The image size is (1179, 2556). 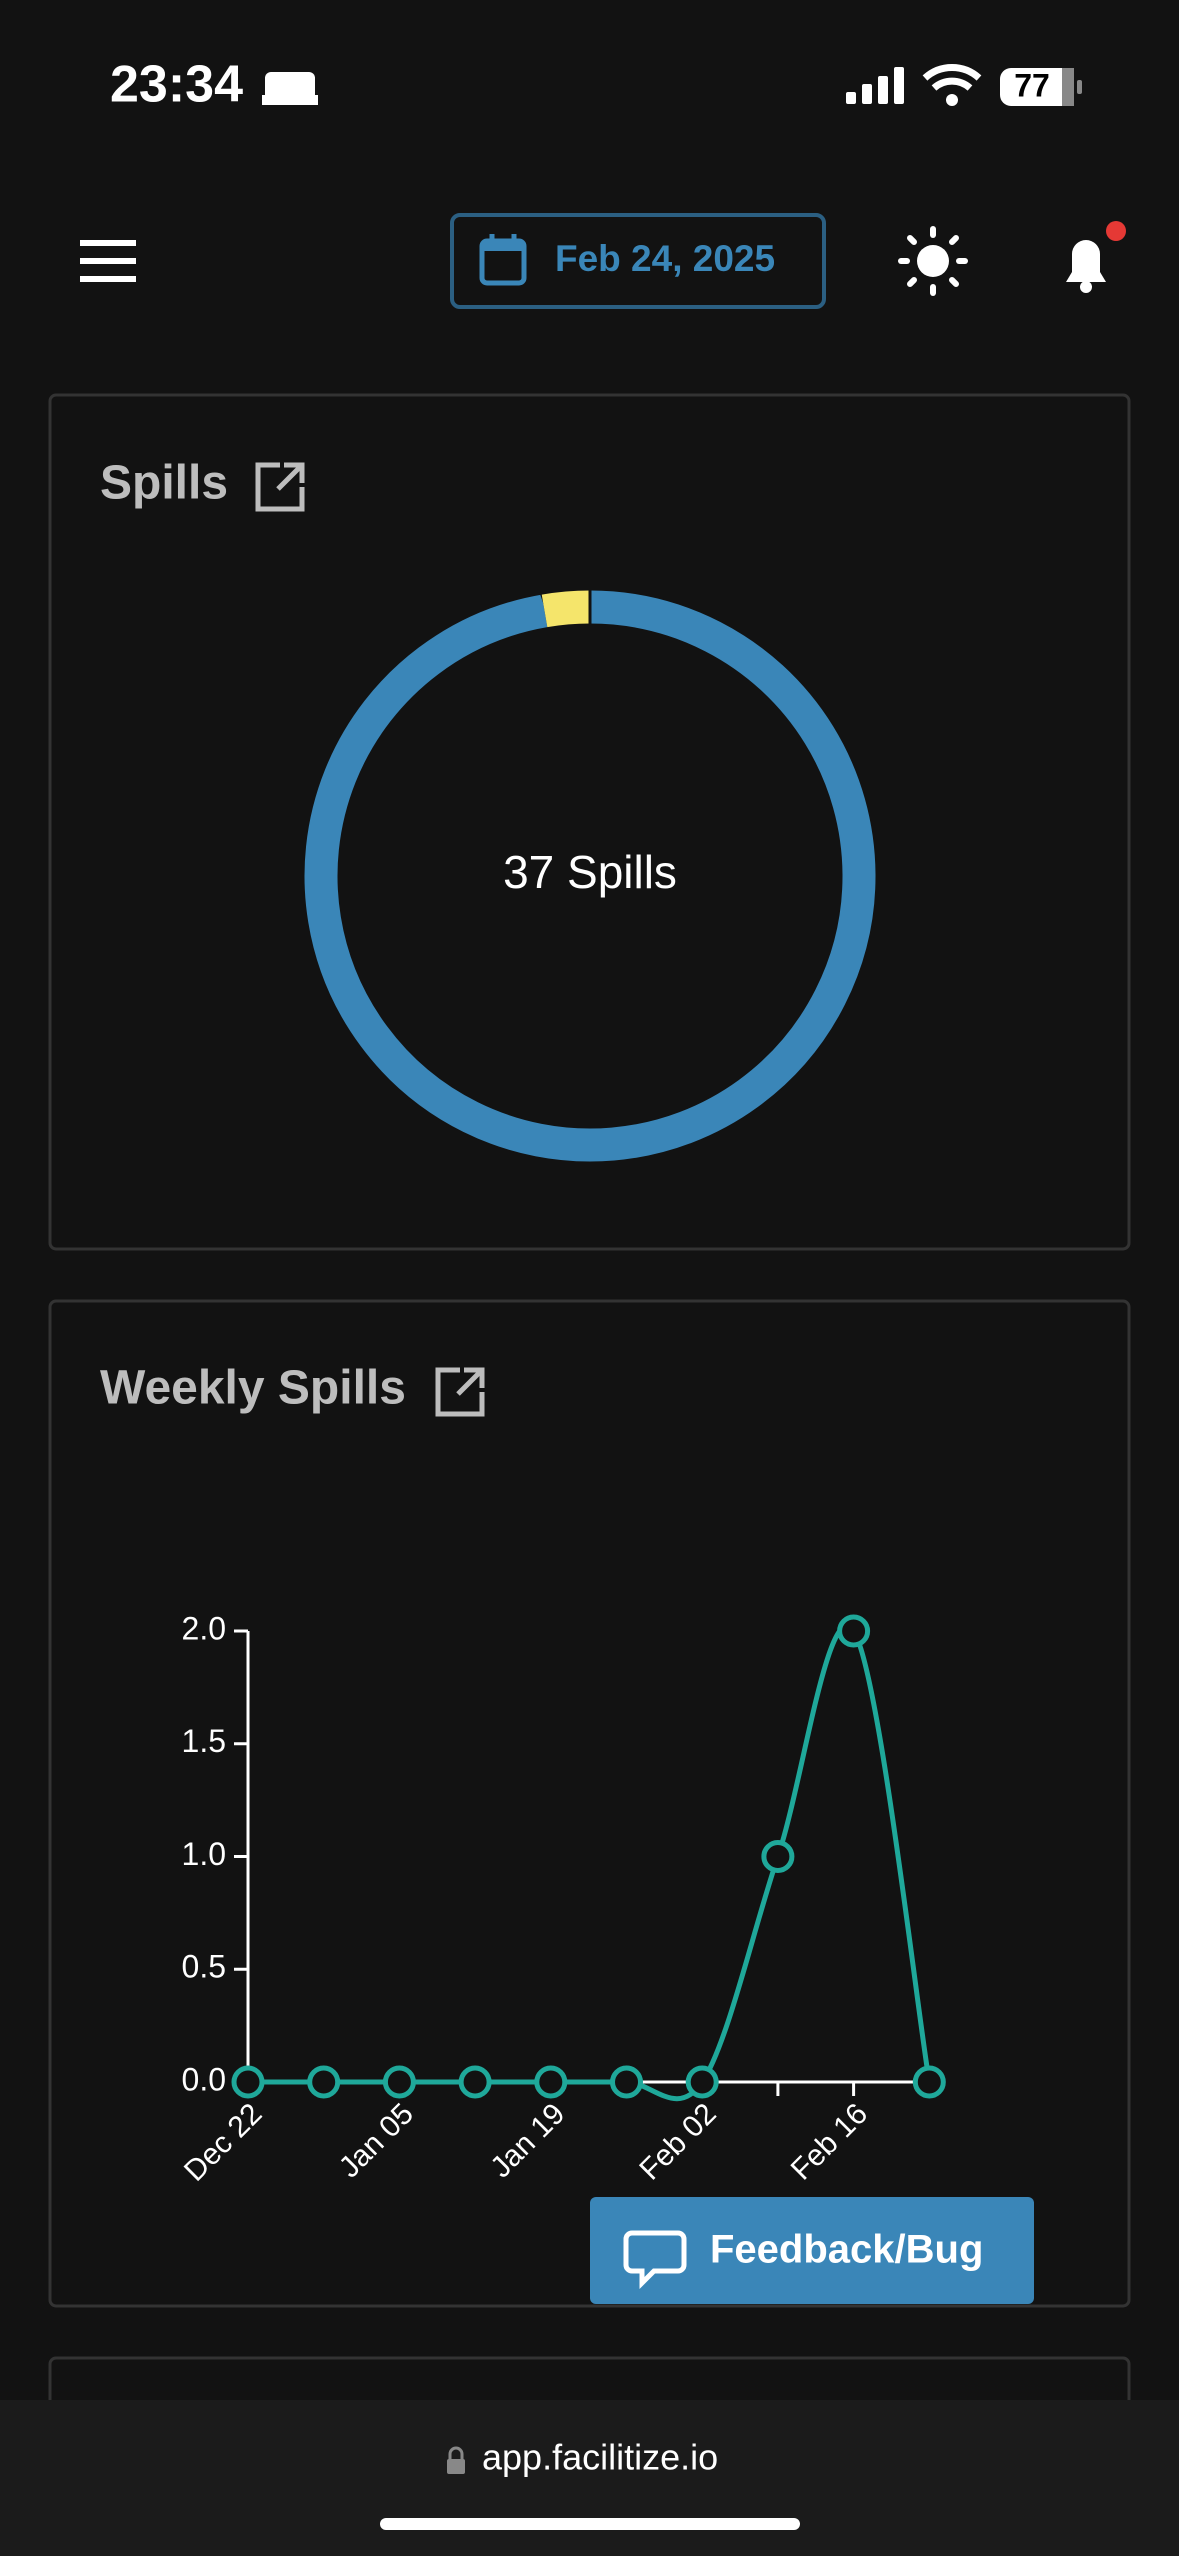 What do you see at coordinates (204, 1967) in the screenshot?
I see `y-tick-label: 0.5` at bounding box center [204, 1967].